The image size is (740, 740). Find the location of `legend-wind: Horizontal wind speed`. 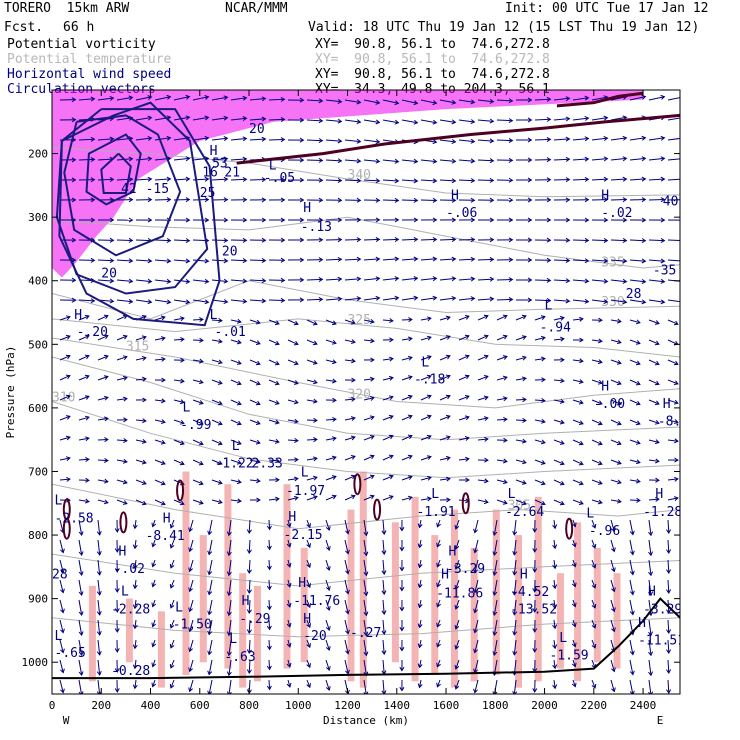

legend-wind: Horizontal wind speed is located at coordinates (89, 74).